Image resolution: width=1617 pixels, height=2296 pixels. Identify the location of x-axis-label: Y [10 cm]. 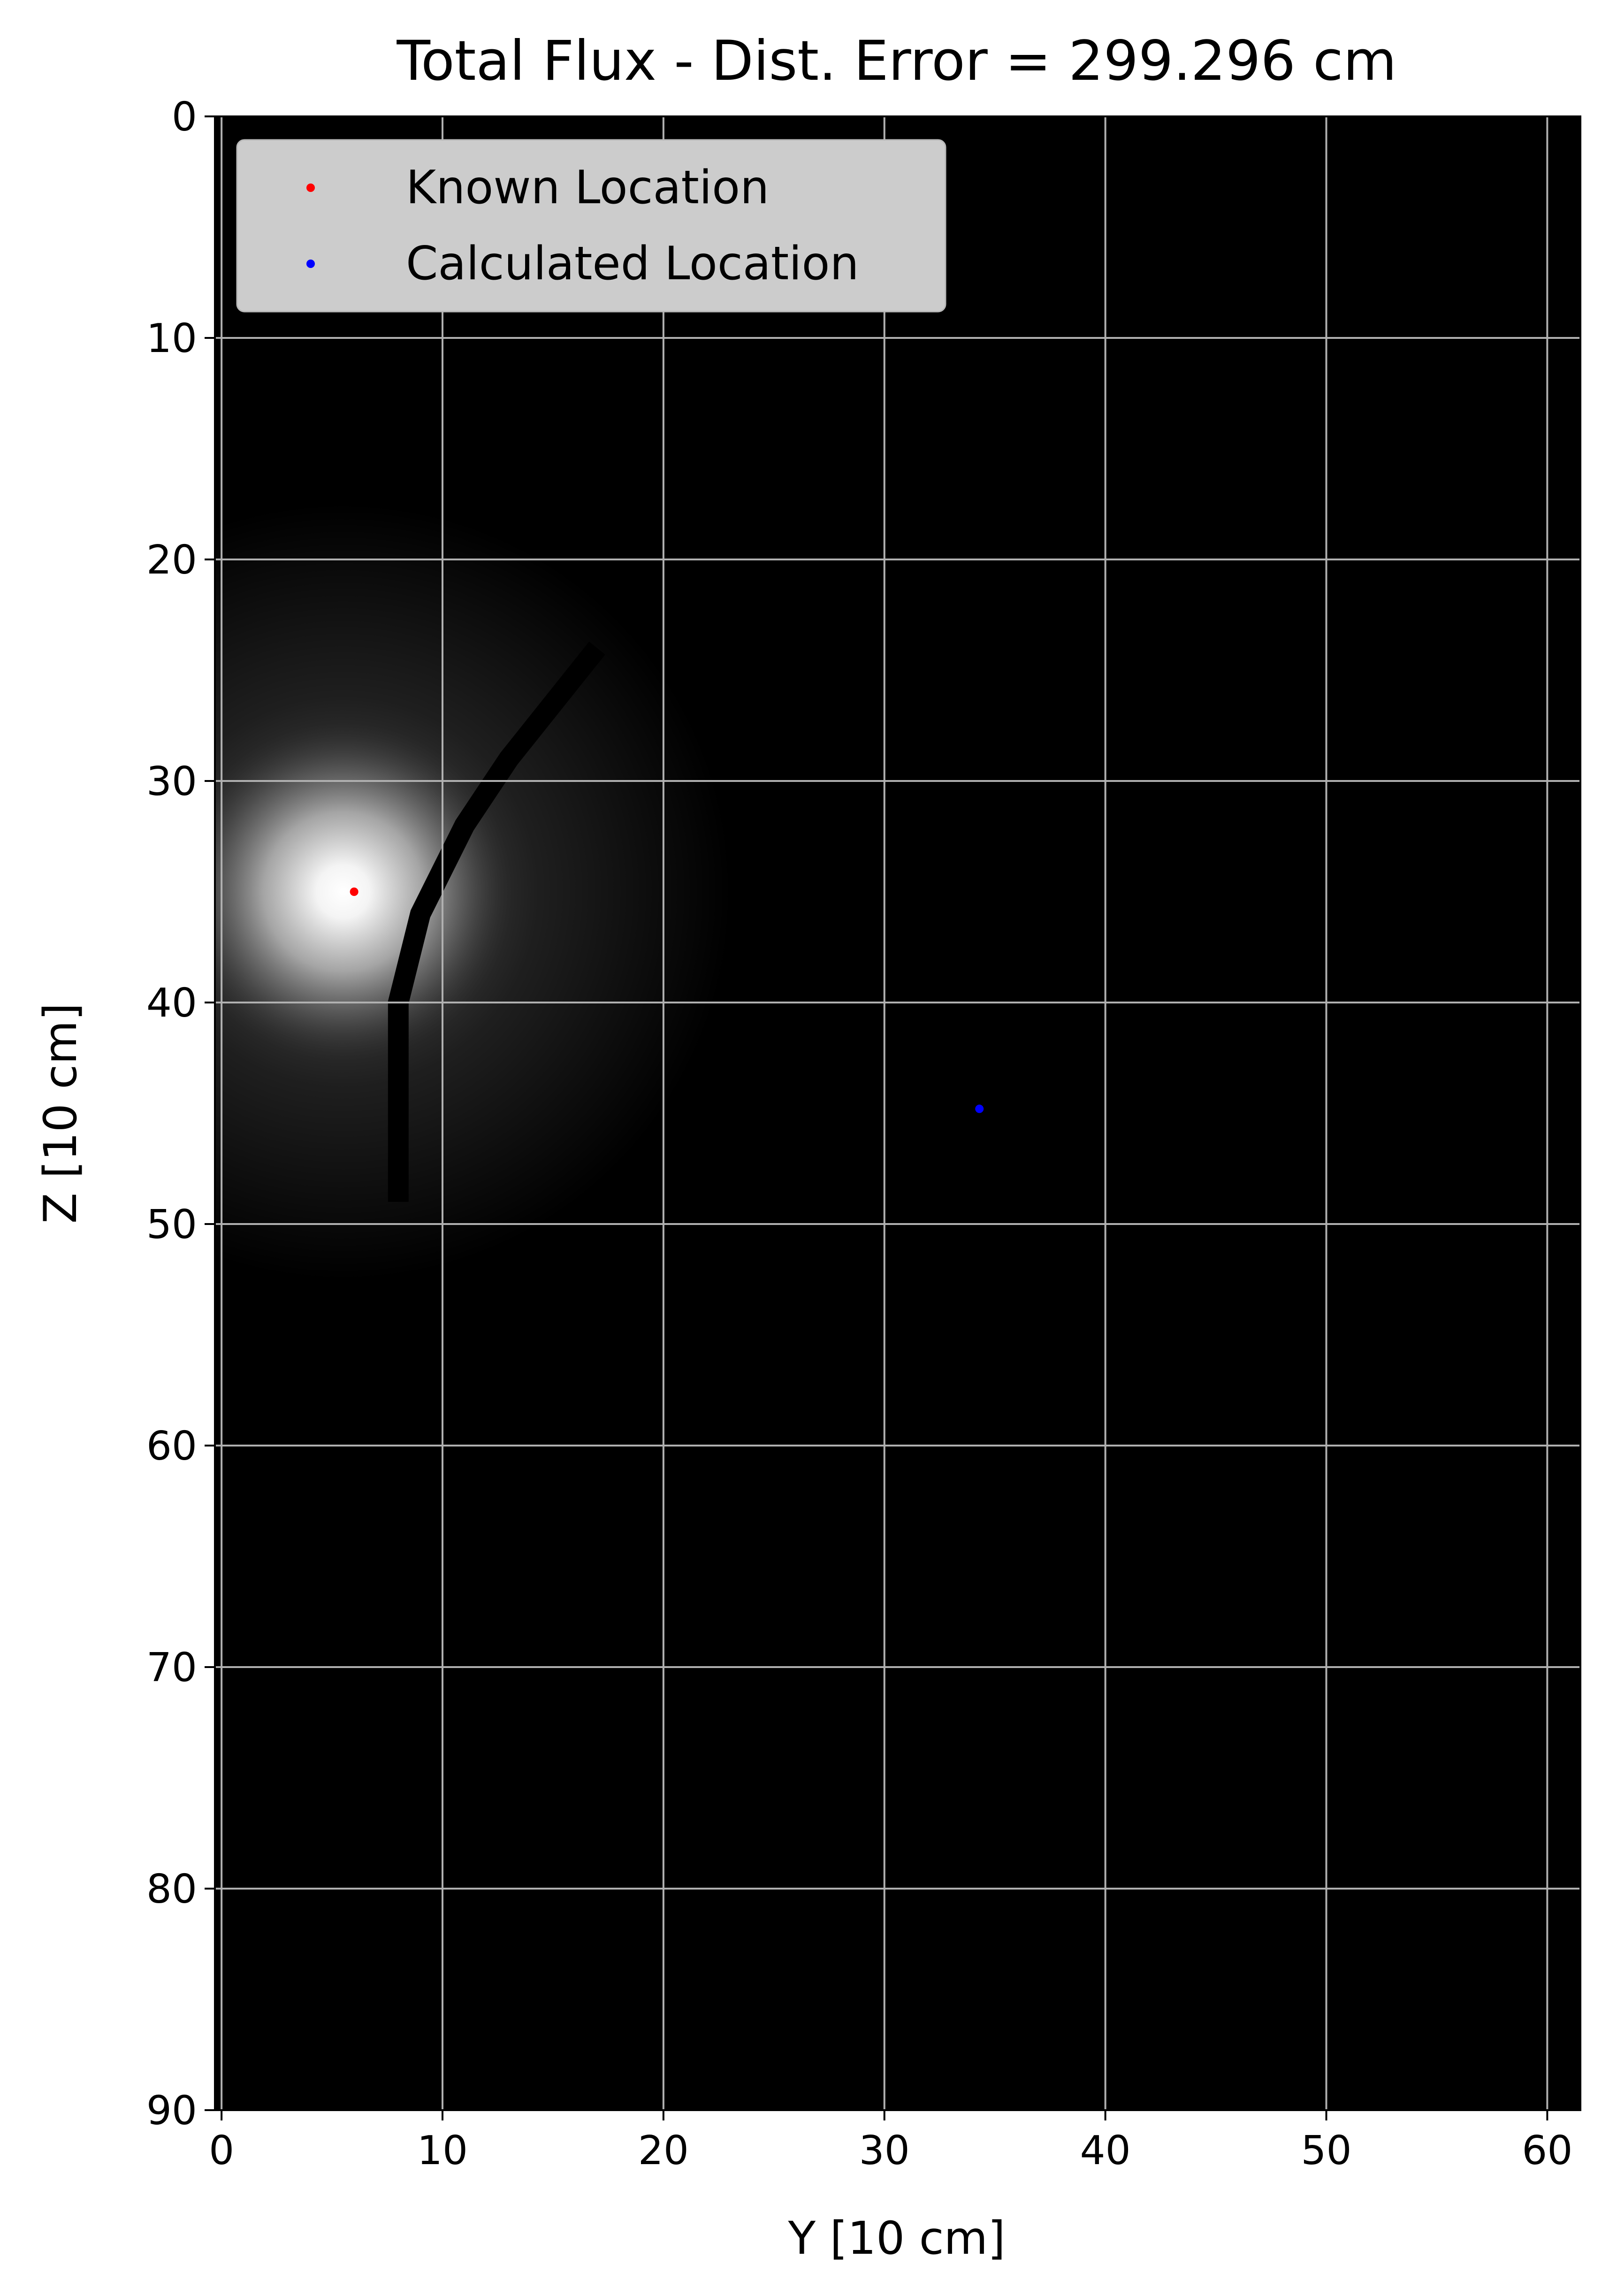
(896, 2238).